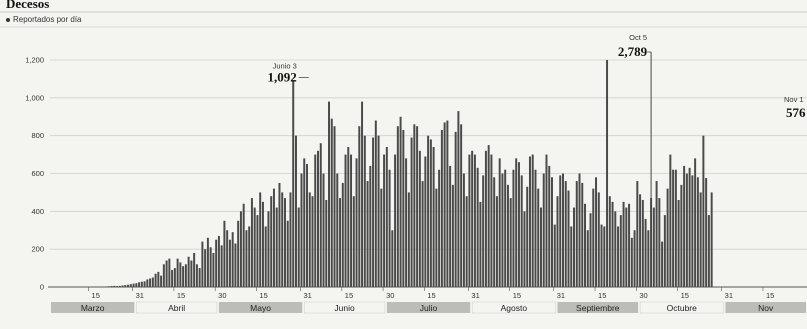 This screenshot has width=807, height=329. What do you see at coordinates (282, 76) in the screenshot?
I see `annotation-value: 1,092` at bounding box center [282, 76].